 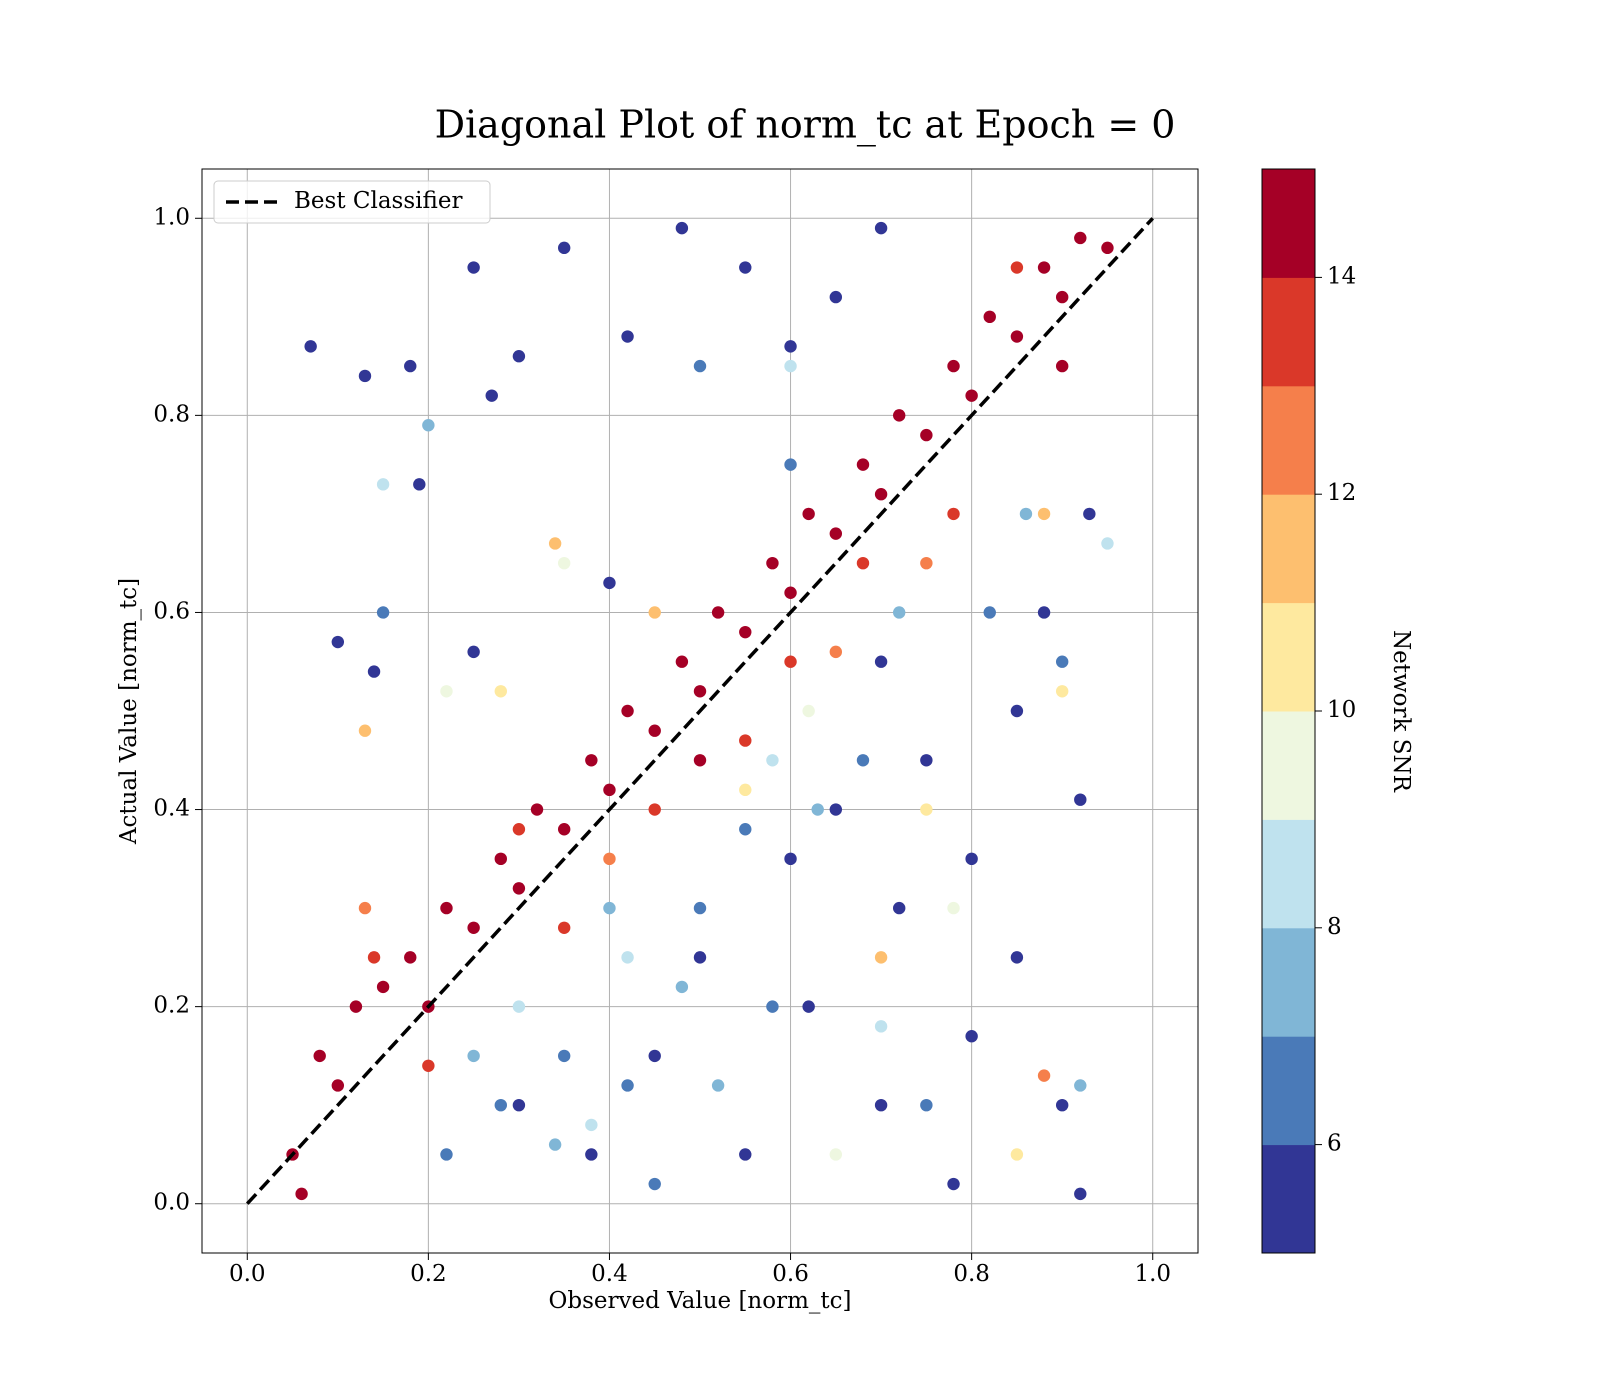 I want to click on colorbar-tick-label: 10, so click(x=1341, y=710).